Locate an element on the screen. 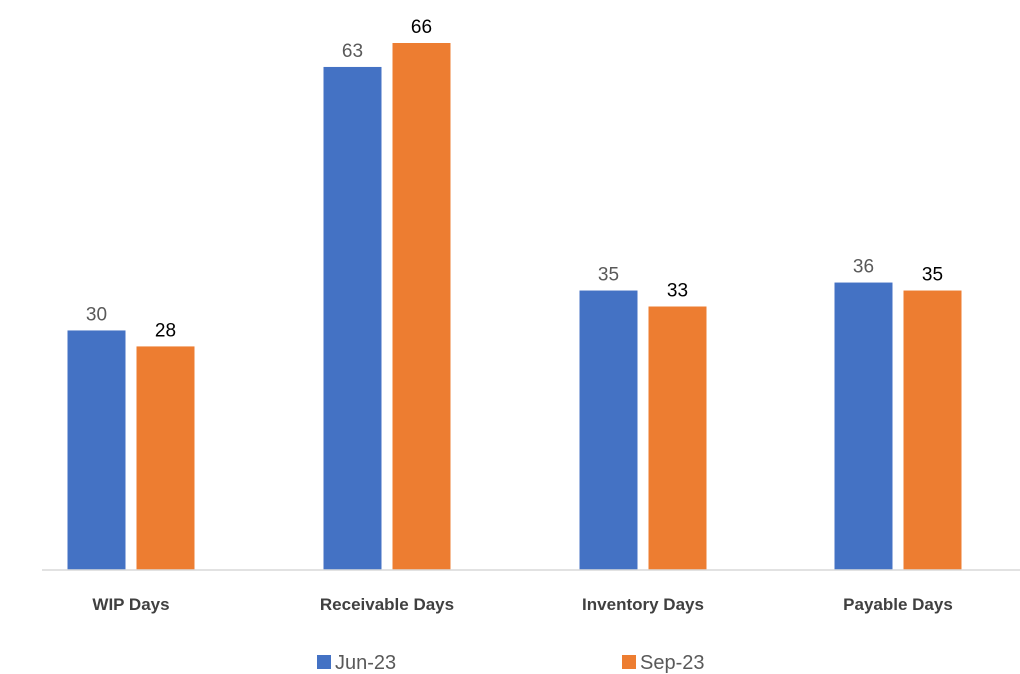 The image size is (1020, 674). data-label-payable-days-jun-23: 36 is located at coordinates (863, 267).